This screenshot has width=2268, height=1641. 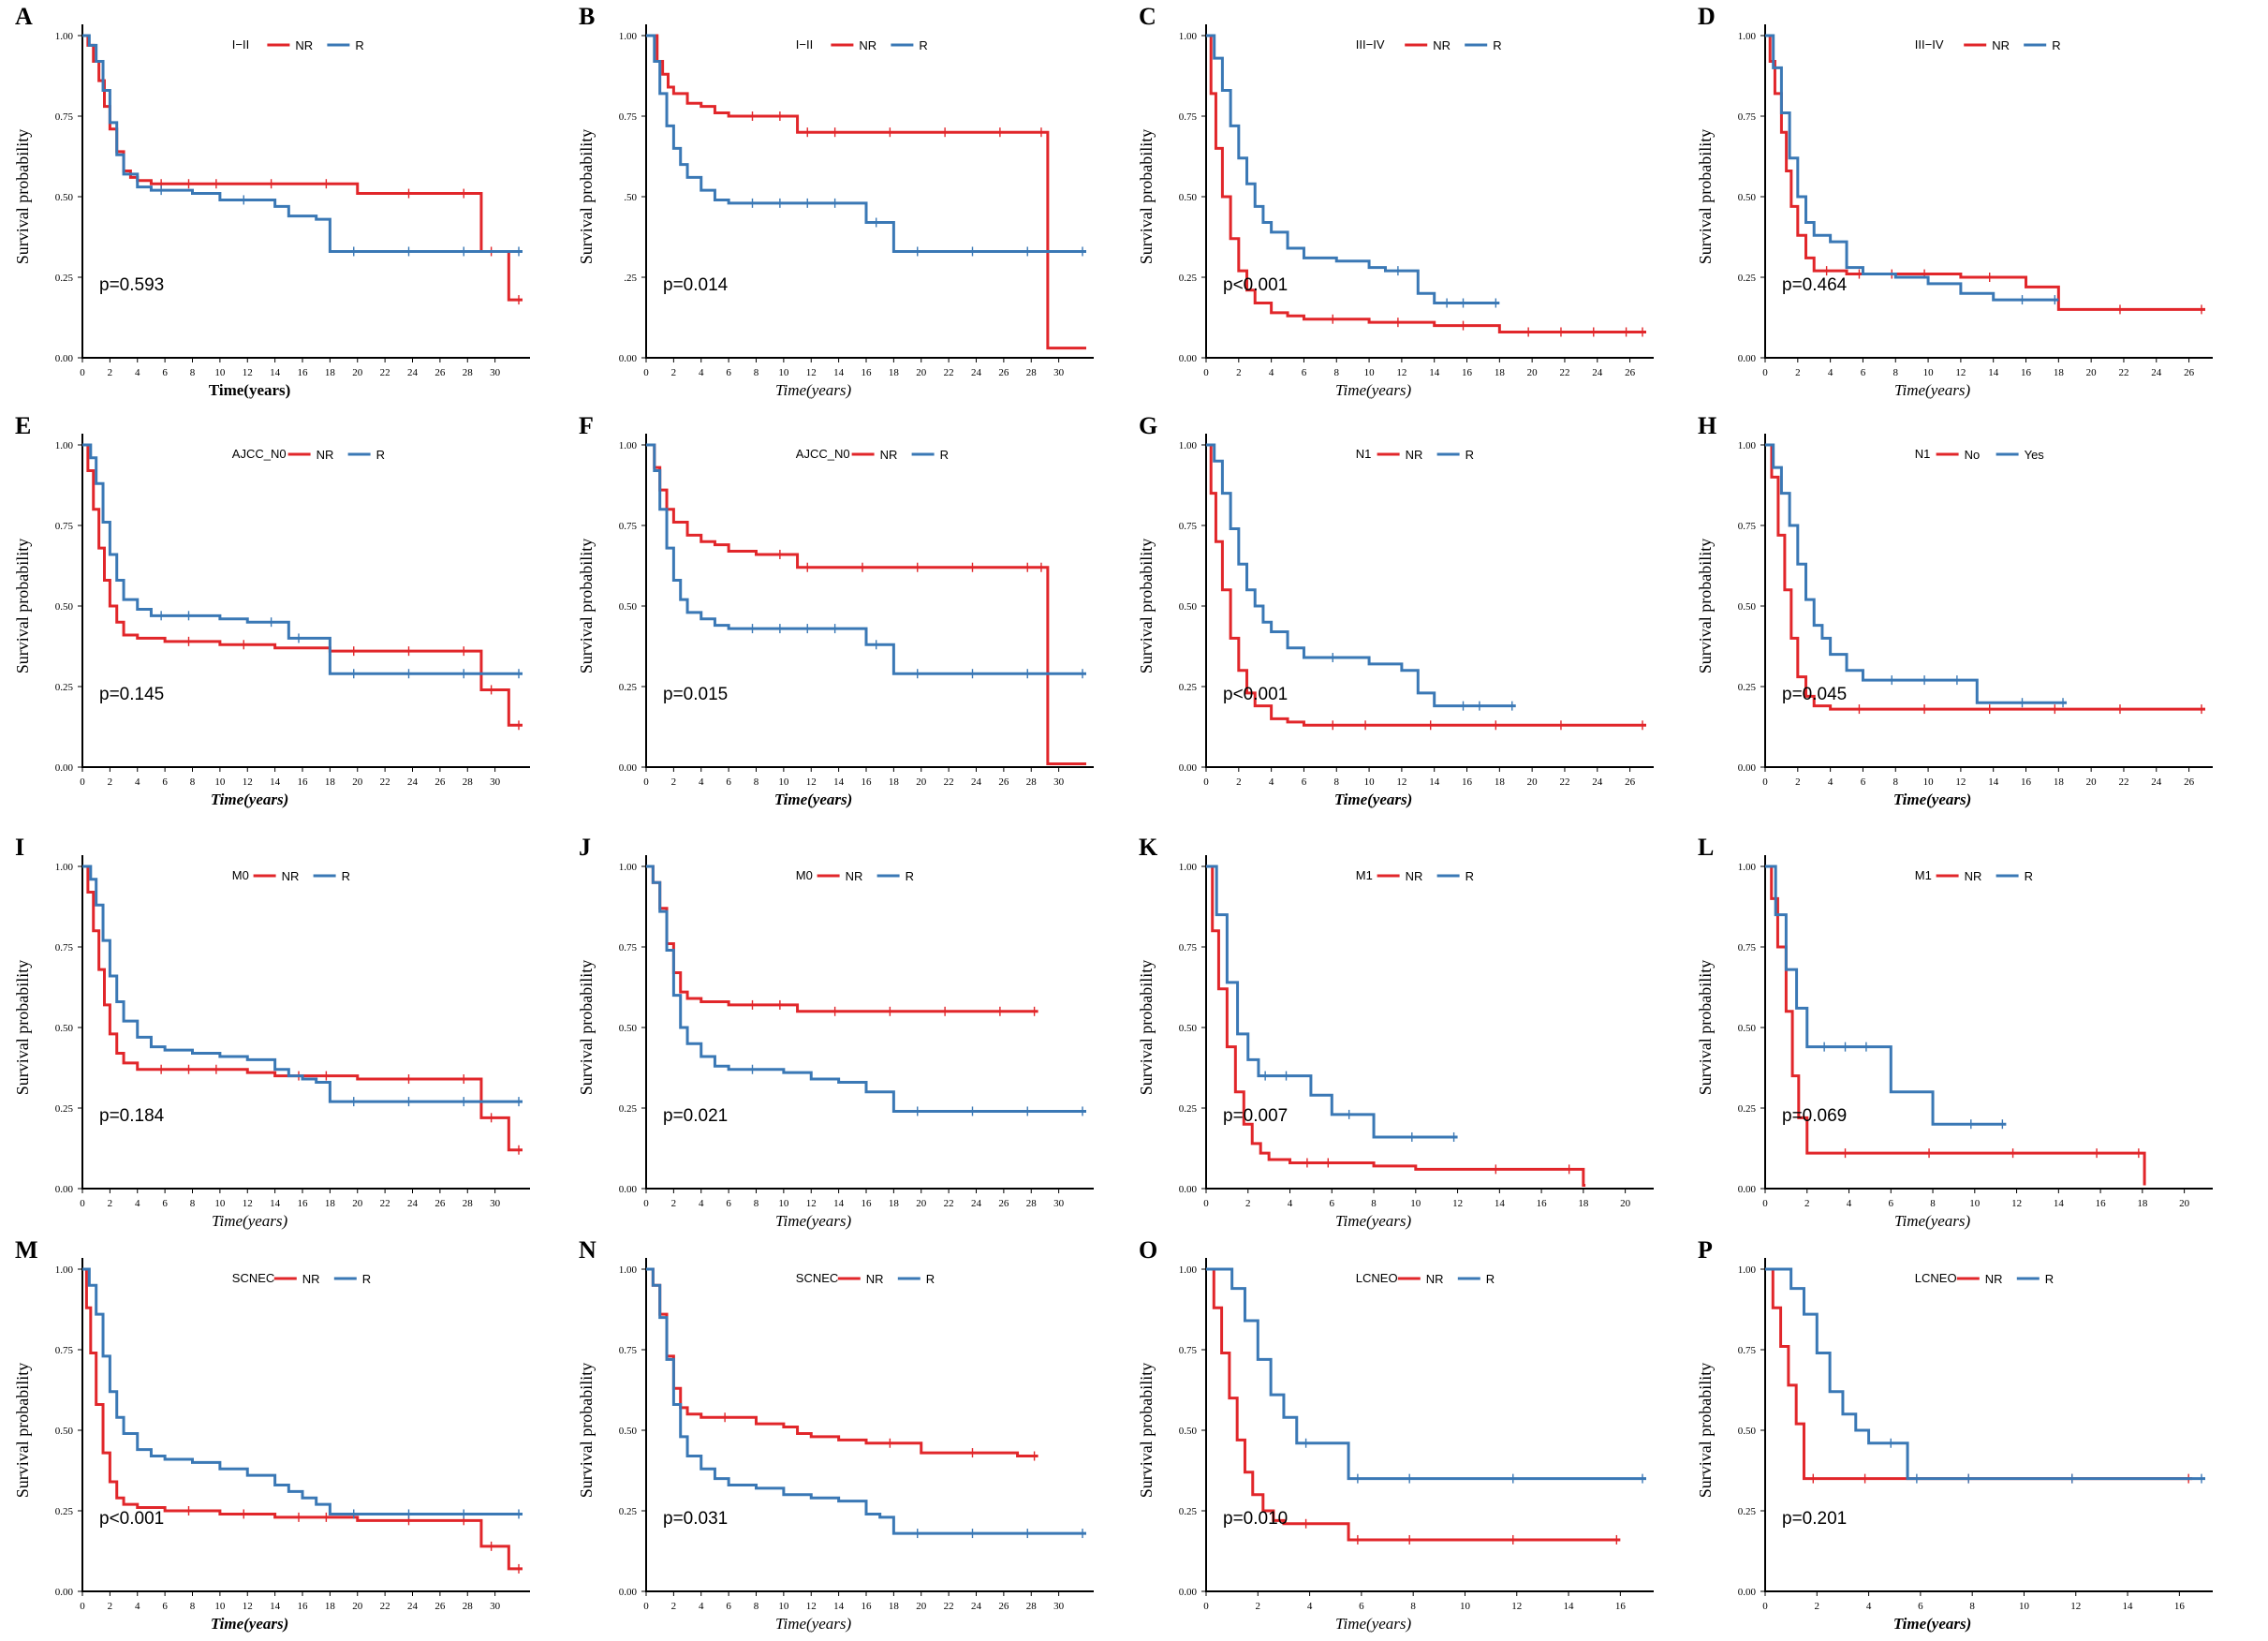 I want to click on legend-label-no: No, so click(x=1973, y=455).